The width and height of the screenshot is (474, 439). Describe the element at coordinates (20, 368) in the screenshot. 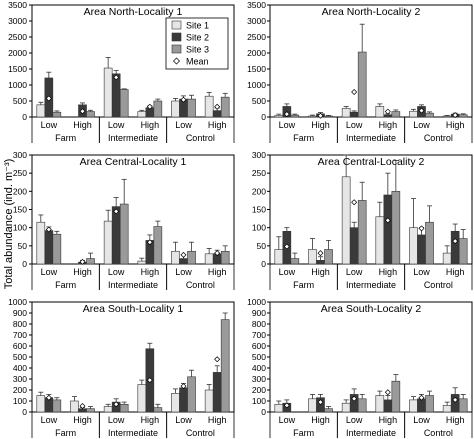

I see `y-tick-label: 400` at that location.